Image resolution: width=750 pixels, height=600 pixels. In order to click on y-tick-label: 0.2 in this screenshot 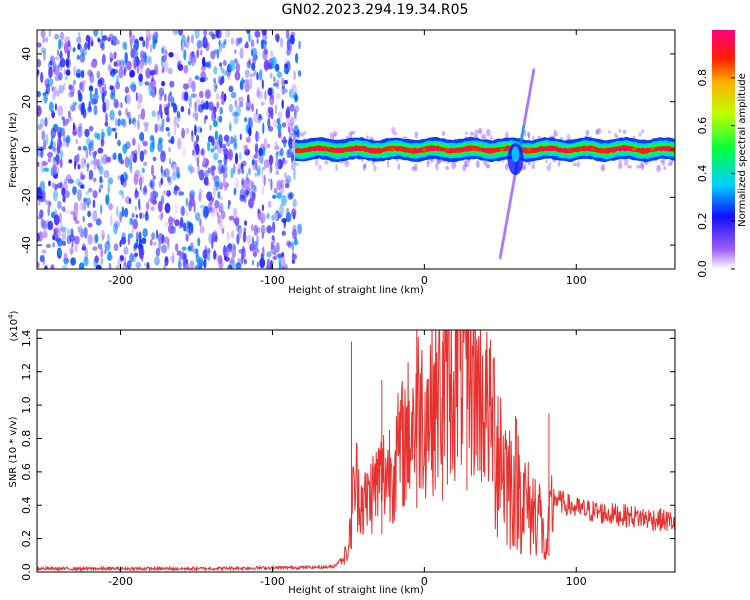, I will do `click(26, 539)`.